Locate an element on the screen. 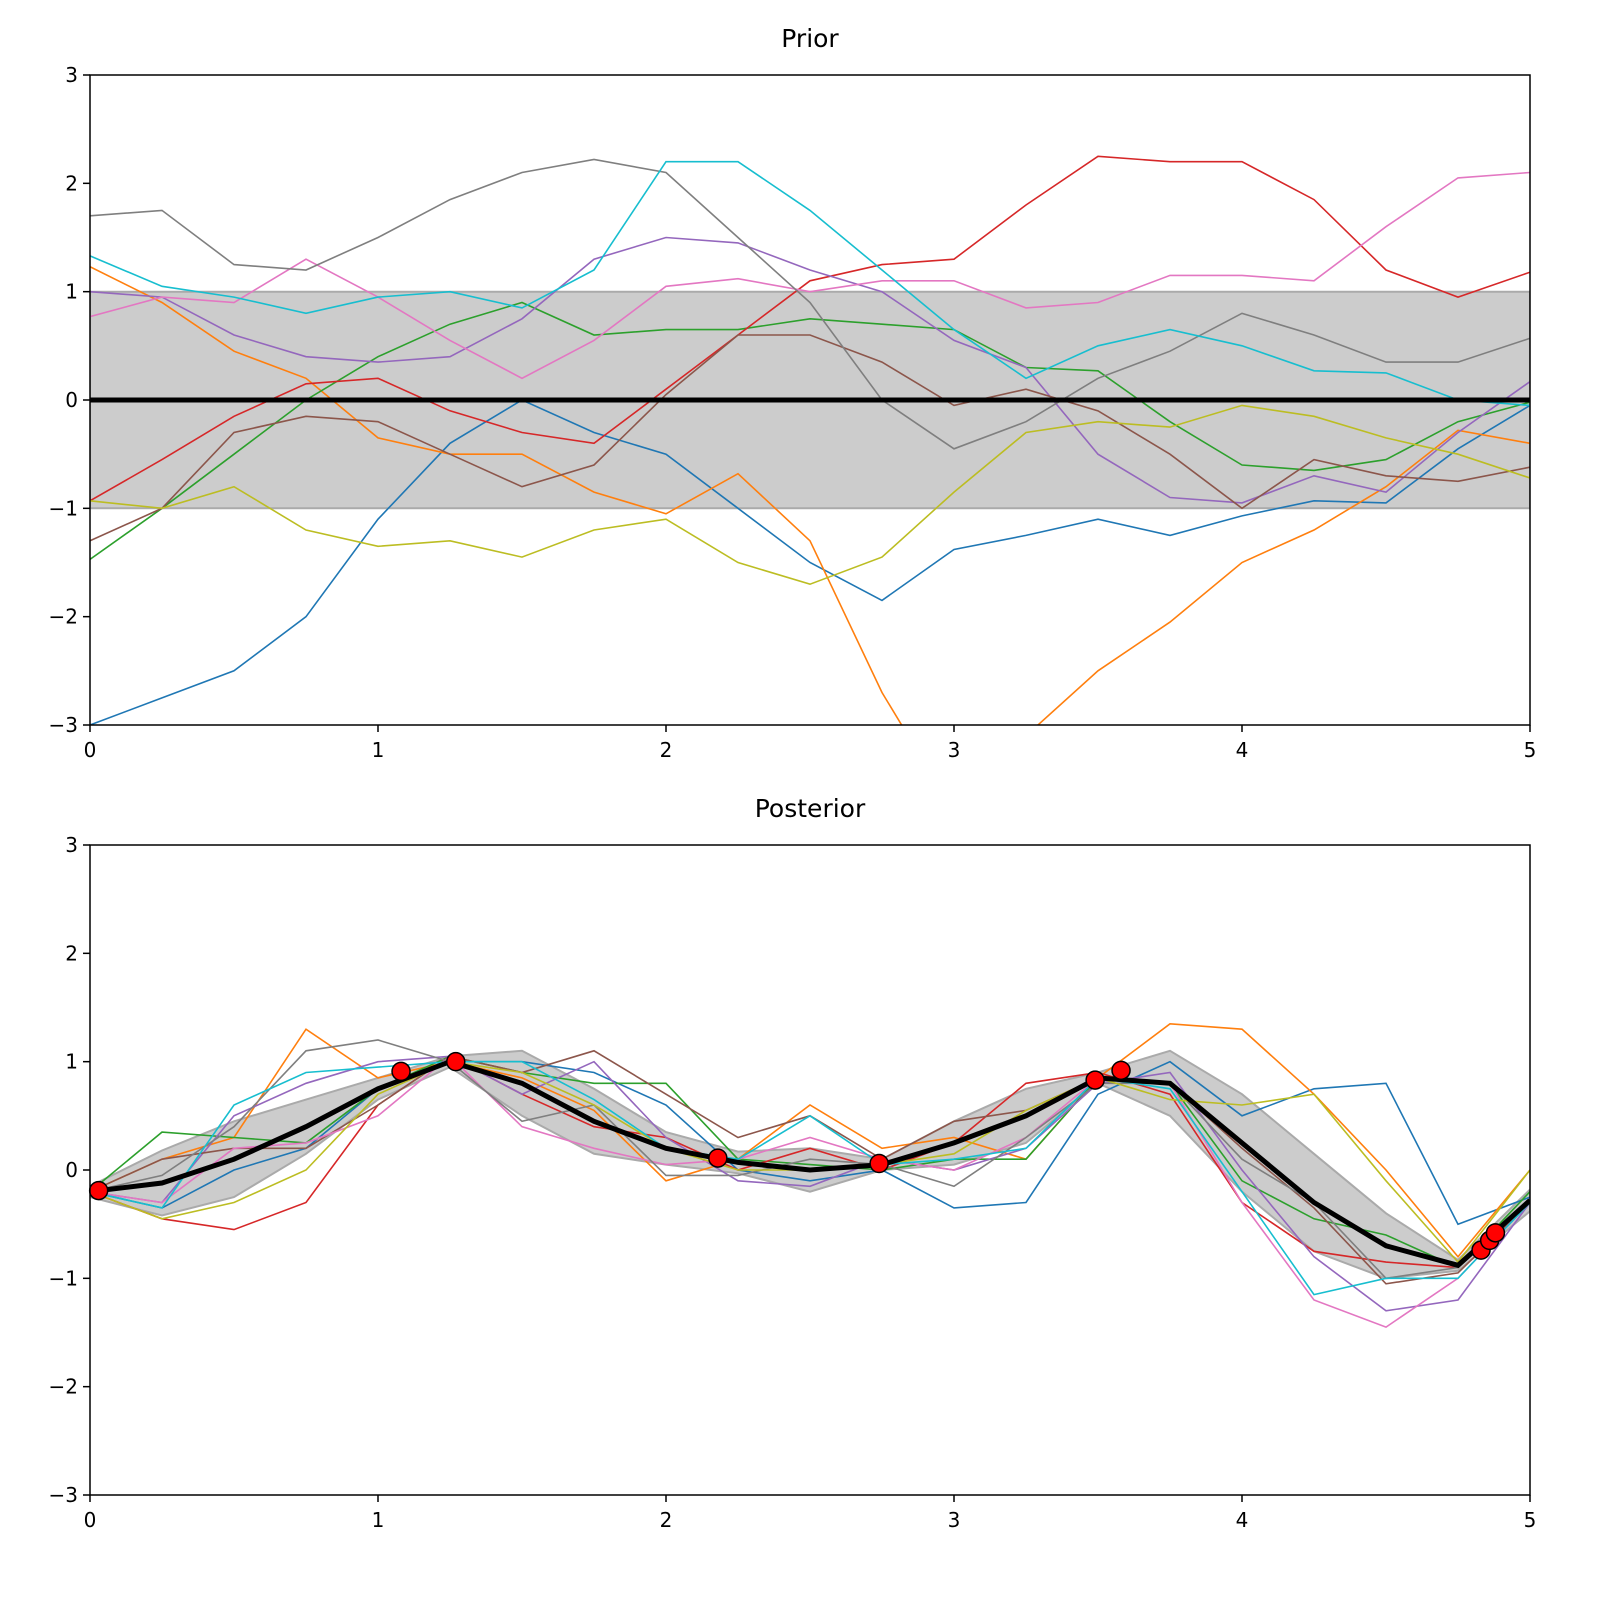 Image resolution: width=1600 pixels, height=1600 pixels. chart-title: Prior is located at coordinates (810, 38).